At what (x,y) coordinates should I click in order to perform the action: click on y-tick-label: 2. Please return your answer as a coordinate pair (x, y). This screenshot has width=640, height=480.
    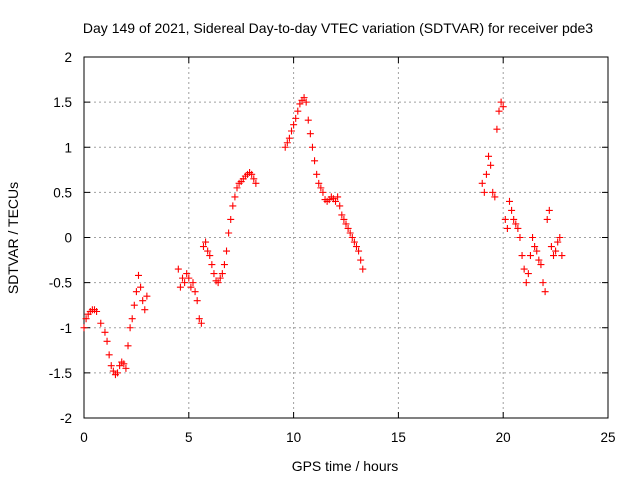
    Looking at the image, I should click on (68, 57).